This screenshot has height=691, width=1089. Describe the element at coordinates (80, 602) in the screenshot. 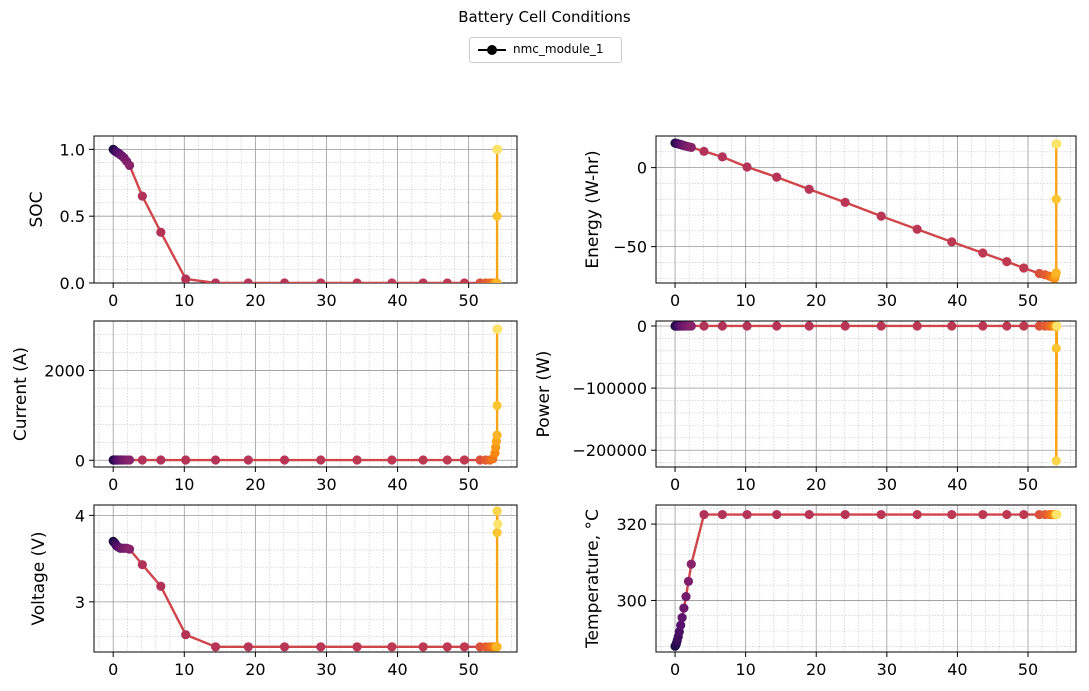

I see `y-tick-label: 3` at that location.